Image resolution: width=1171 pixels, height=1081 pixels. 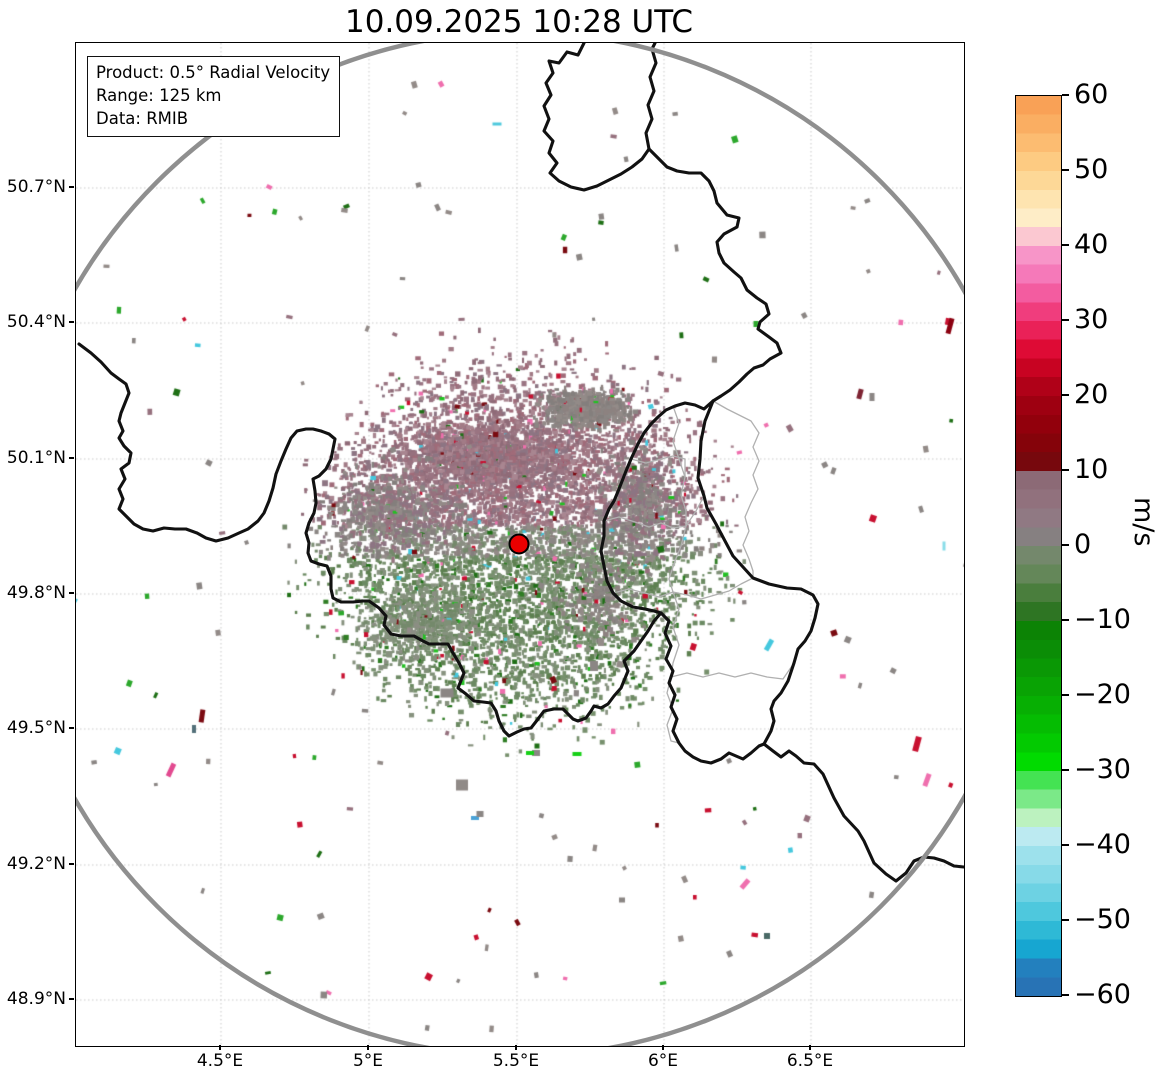 What do you see at coordinates (1091, 319) in the screenshot?
I see `colorbar-tick-label: 30` at bounding box center [1091, 319].